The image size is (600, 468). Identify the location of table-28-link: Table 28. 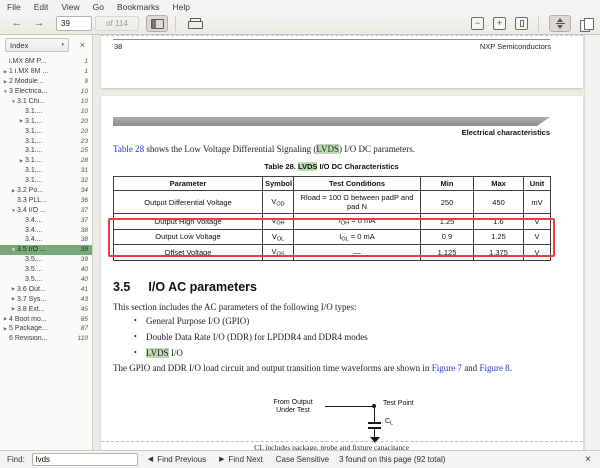
(129, 149).